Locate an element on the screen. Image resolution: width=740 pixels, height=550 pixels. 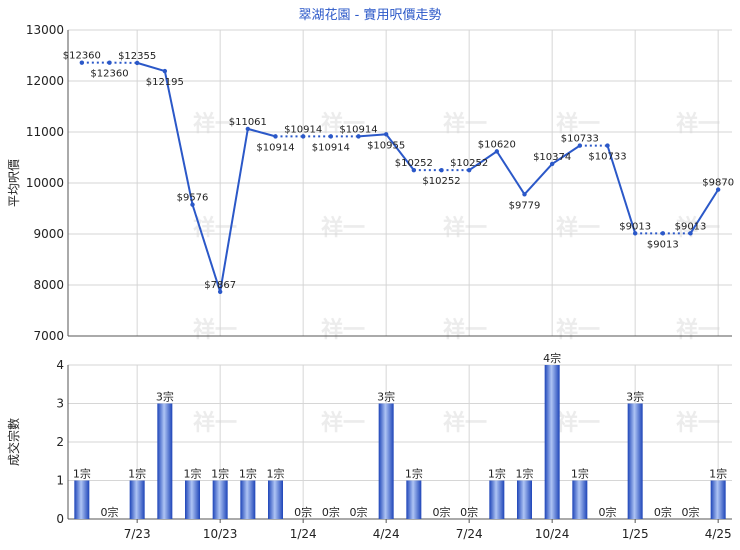
y-tick-label: 1 is located at coordinates (60, 481).